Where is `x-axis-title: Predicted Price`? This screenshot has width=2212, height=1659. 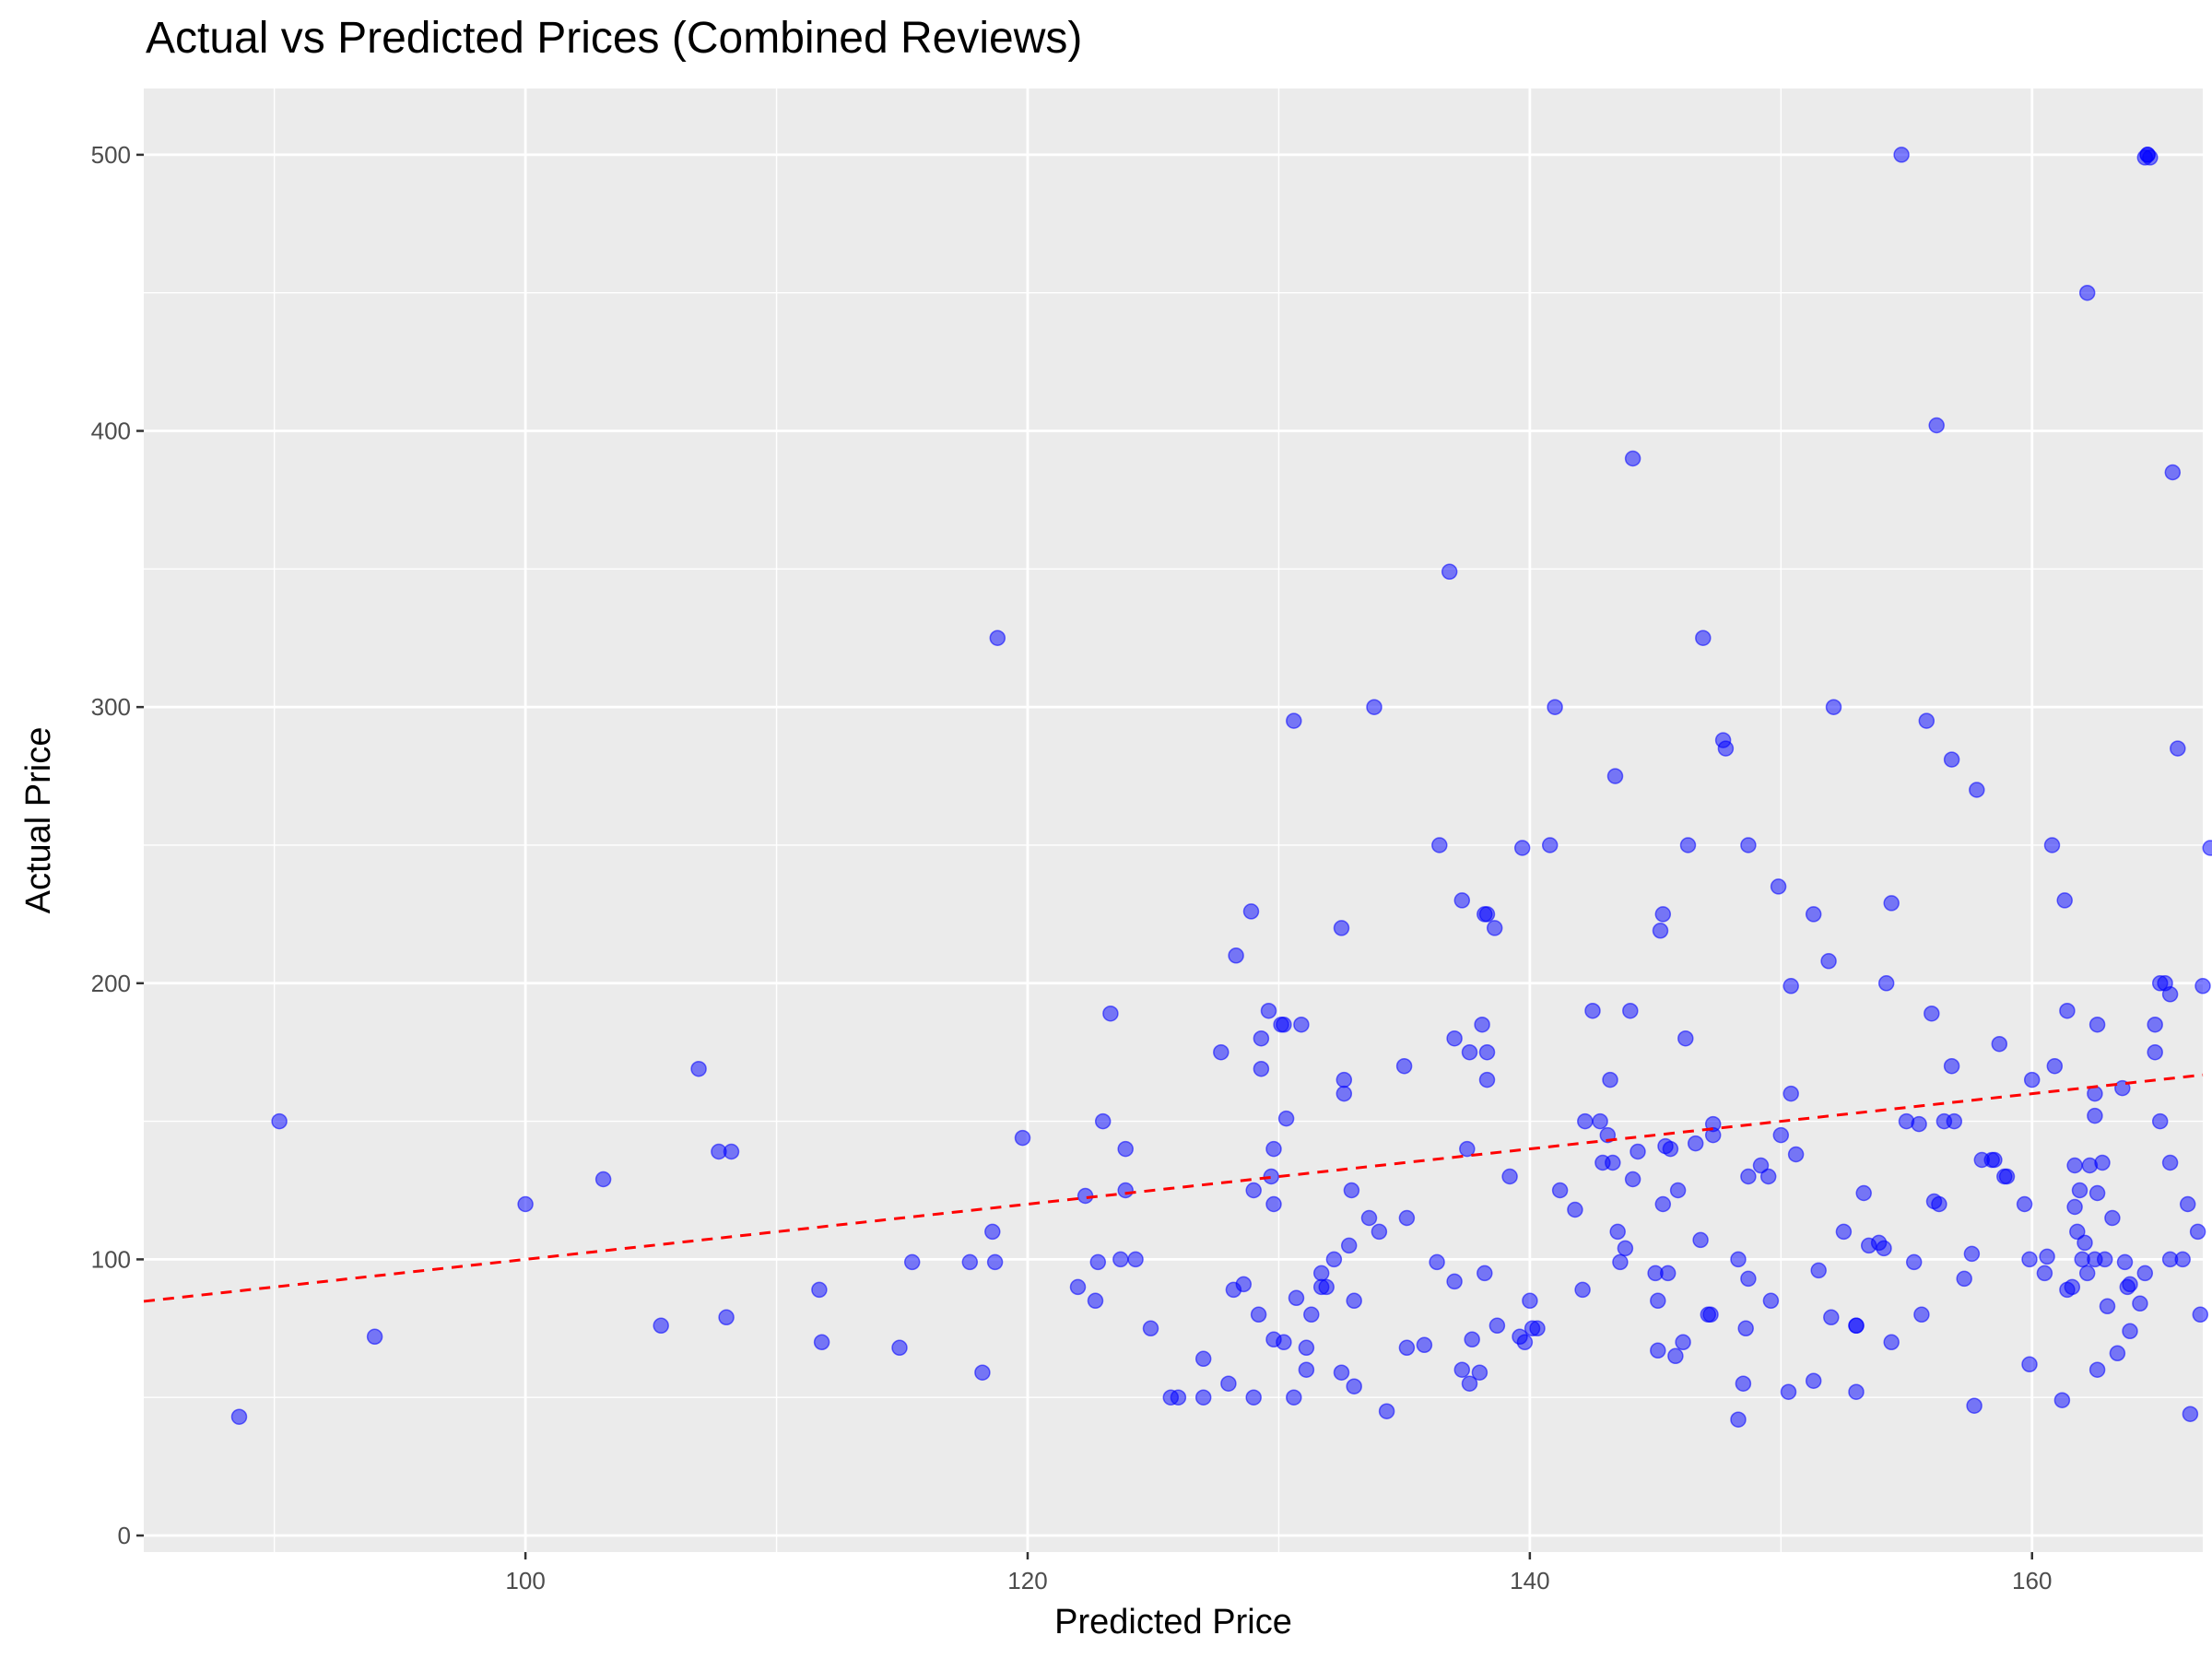 x-axis-title: Predicted Price is located at coordinates (1173, 1622).